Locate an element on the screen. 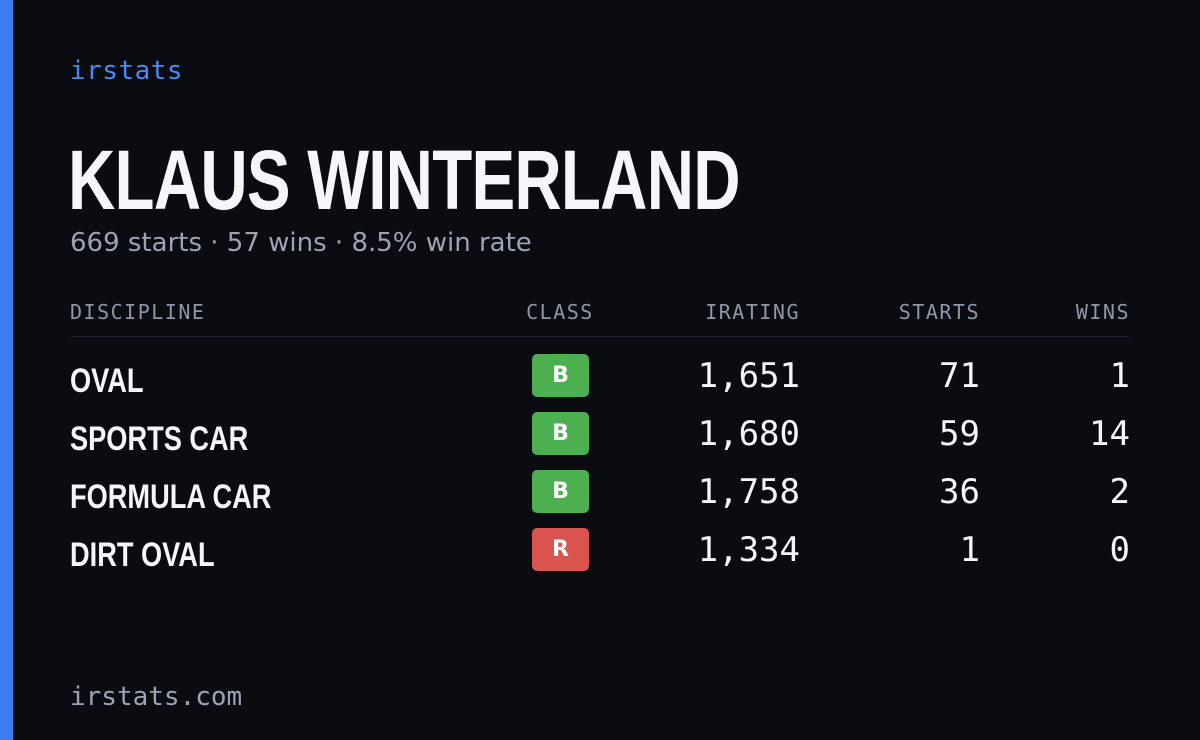 The image size is (1200, 740). header-starts: STARTS is located at coordinates (939, 312).